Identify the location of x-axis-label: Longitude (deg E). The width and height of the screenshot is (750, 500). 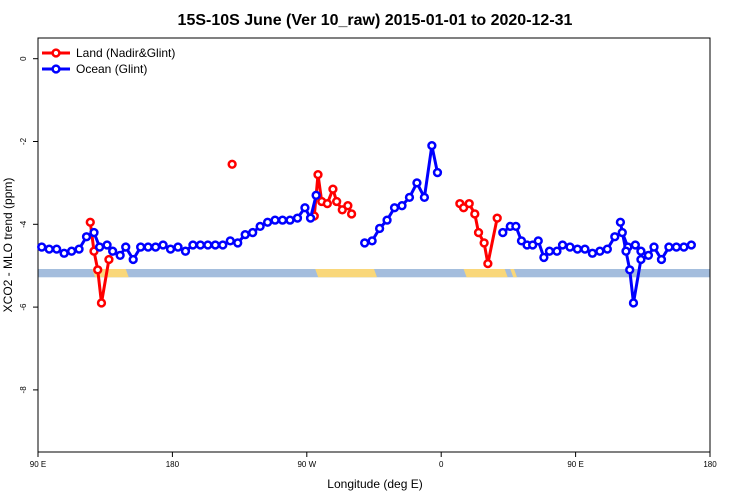
(374, 484).